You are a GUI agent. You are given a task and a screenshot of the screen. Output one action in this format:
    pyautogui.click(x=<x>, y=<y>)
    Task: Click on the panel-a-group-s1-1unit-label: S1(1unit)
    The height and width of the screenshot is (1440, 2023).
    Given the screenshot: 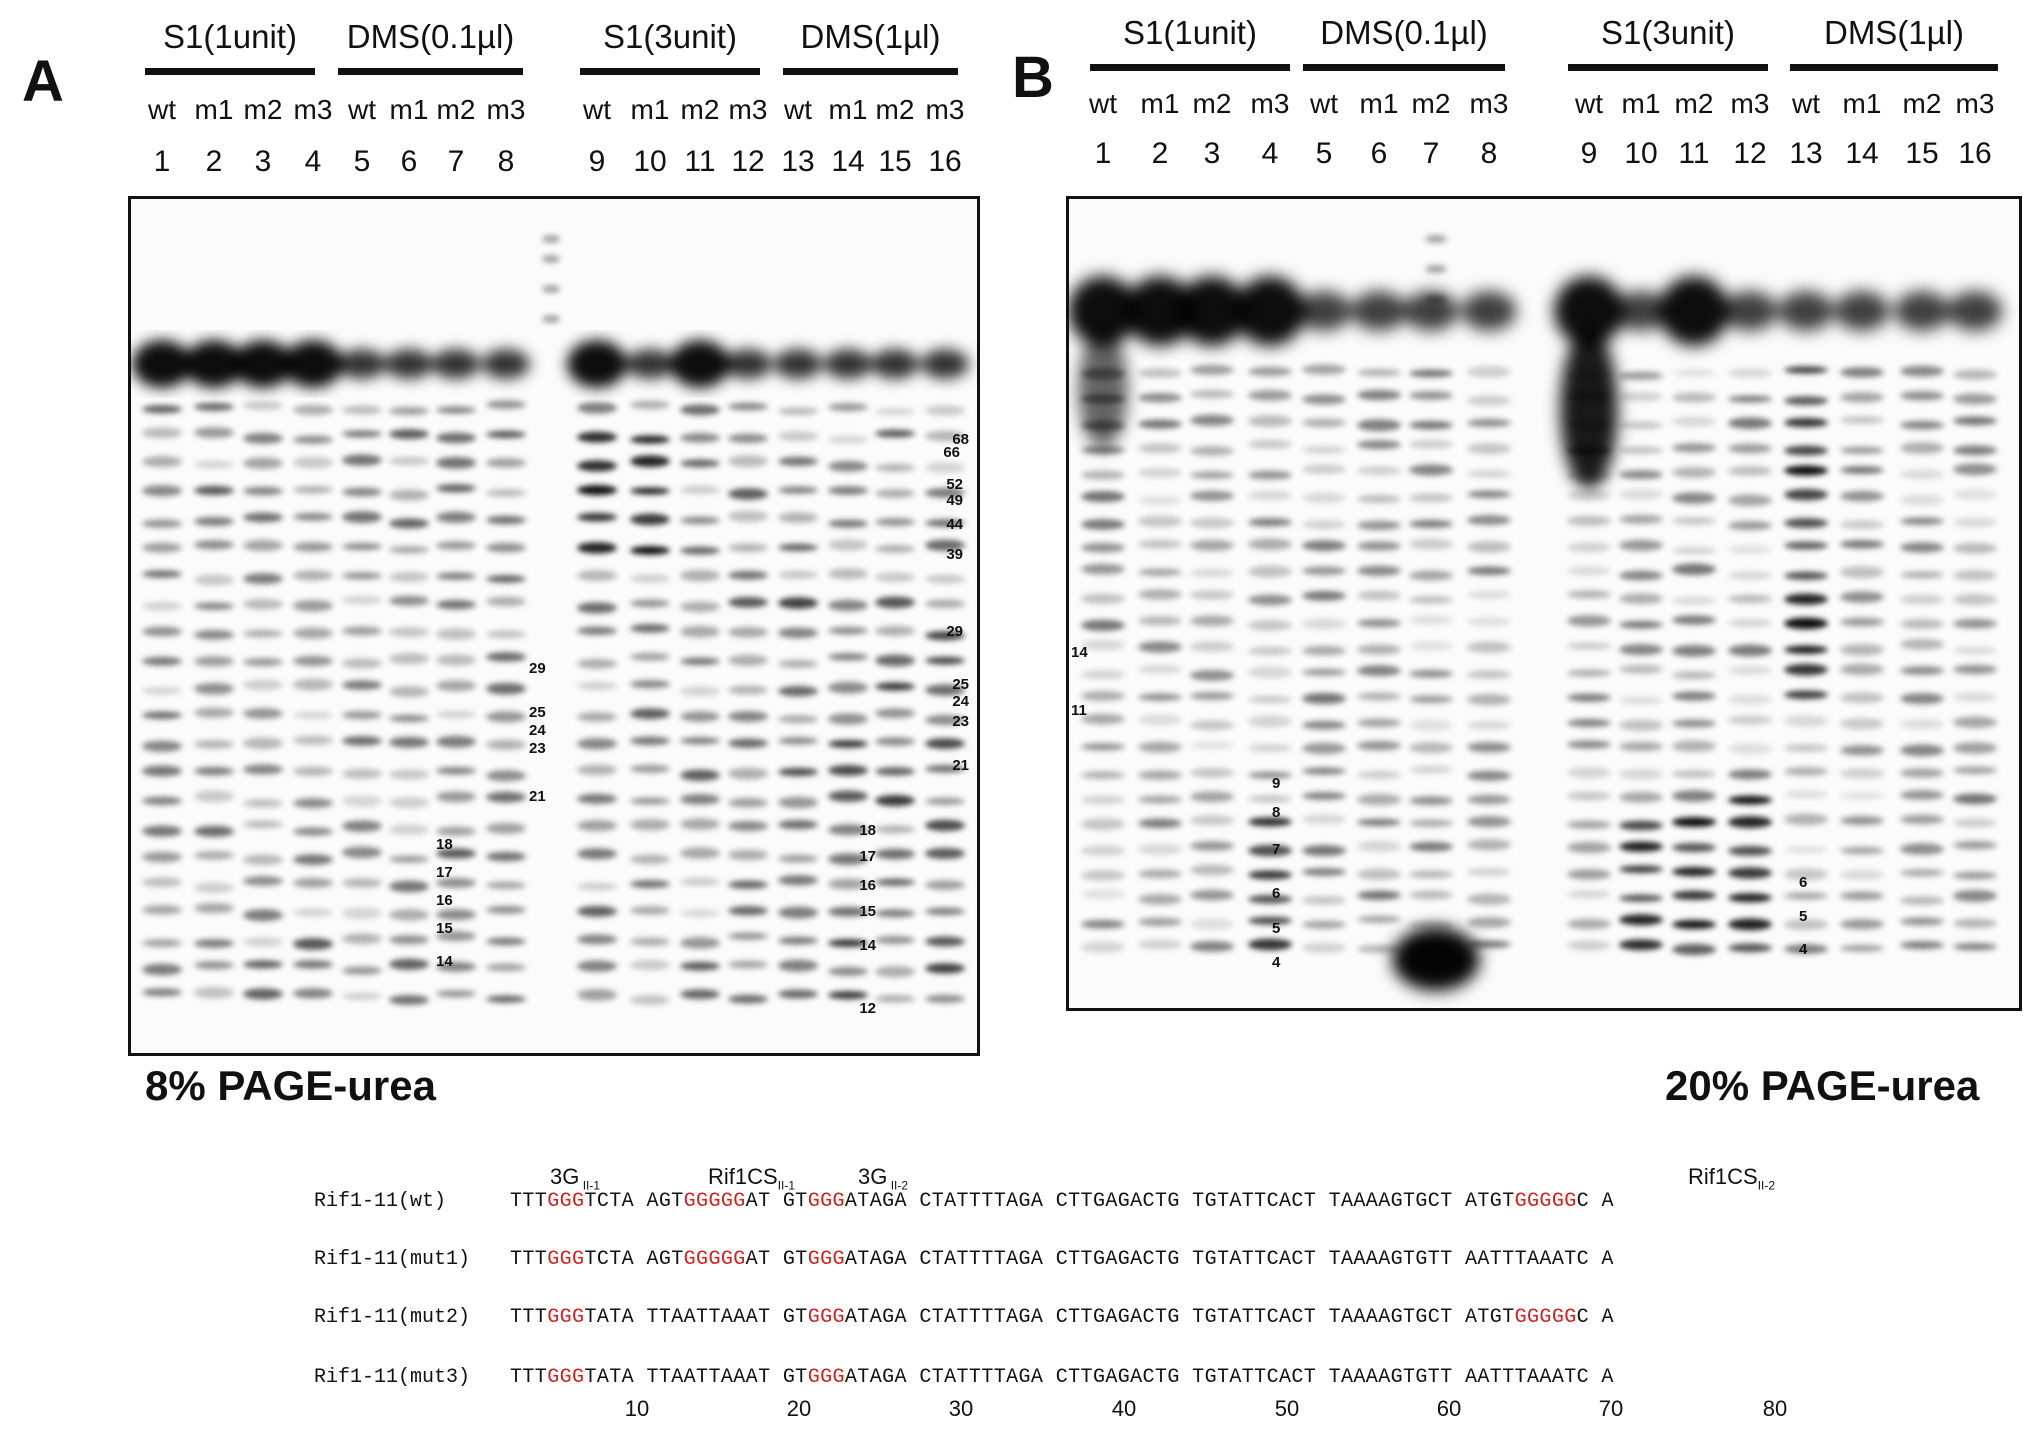 What is the action you would take?
    pyautogui.click(x=230, y=36)
    